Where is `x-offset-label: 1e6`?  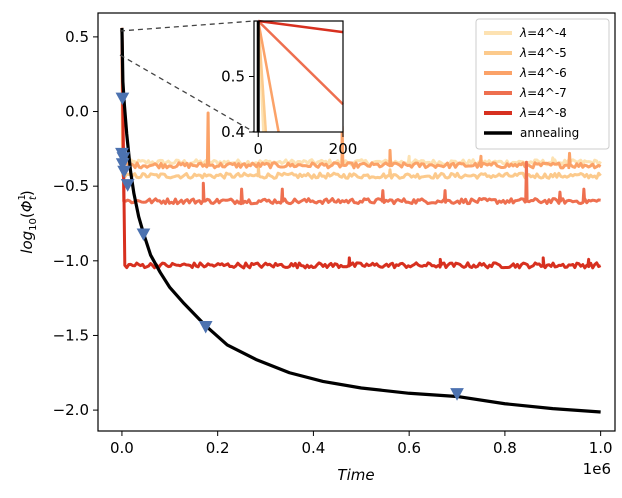 x-offset-label: 1e6 is located at coordinates (597, 469).